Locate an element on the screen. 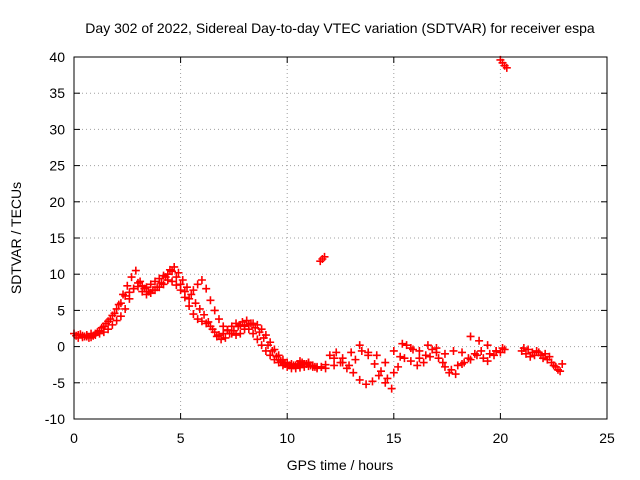  series-trace-h is located at coordinates (543, 359).